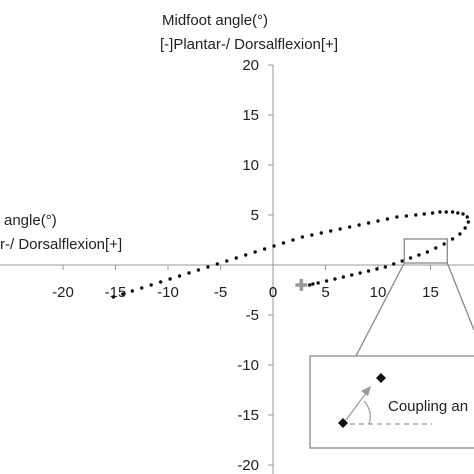 Image resolution: width=474 pixels, height=474 pixels. Describe the element at coordinates (428, 406) in the screenshot. I see `inset-label: Coupling an` at that location.